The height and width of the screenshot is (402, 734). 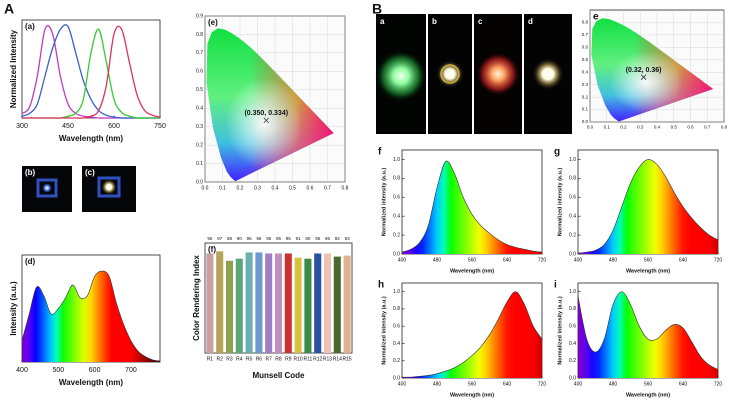 I want to click on panel-label: i, so click(x=555, y=285).